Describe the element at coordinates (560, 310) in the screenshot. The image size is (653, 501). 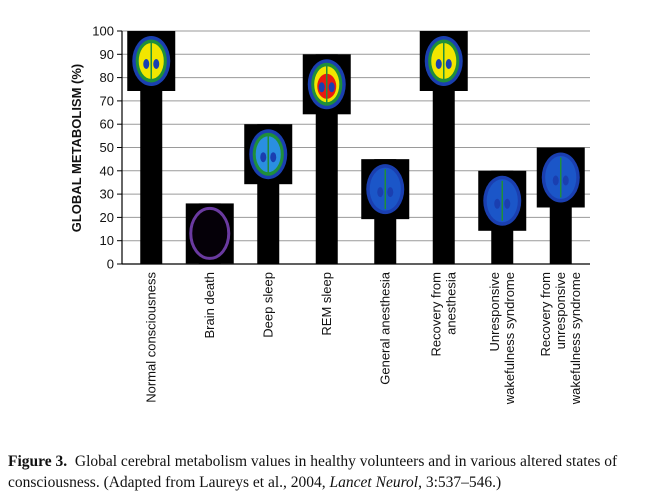
I see `category-label: unresponsive` at that location.